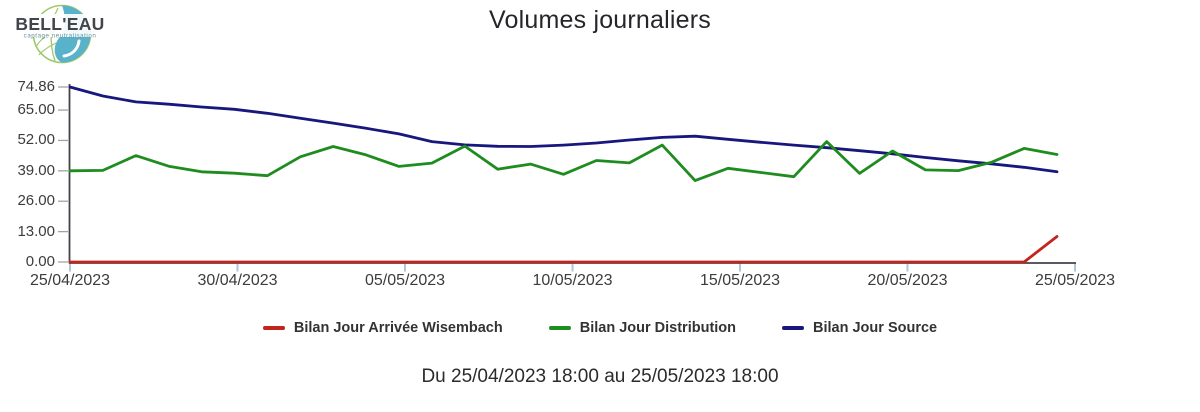  What do you see at coordinates (398, 328) in the screenshot?
I see `legend-label: Bilan Jour Arrivée Wisembach` at bounding box center [398, 328].